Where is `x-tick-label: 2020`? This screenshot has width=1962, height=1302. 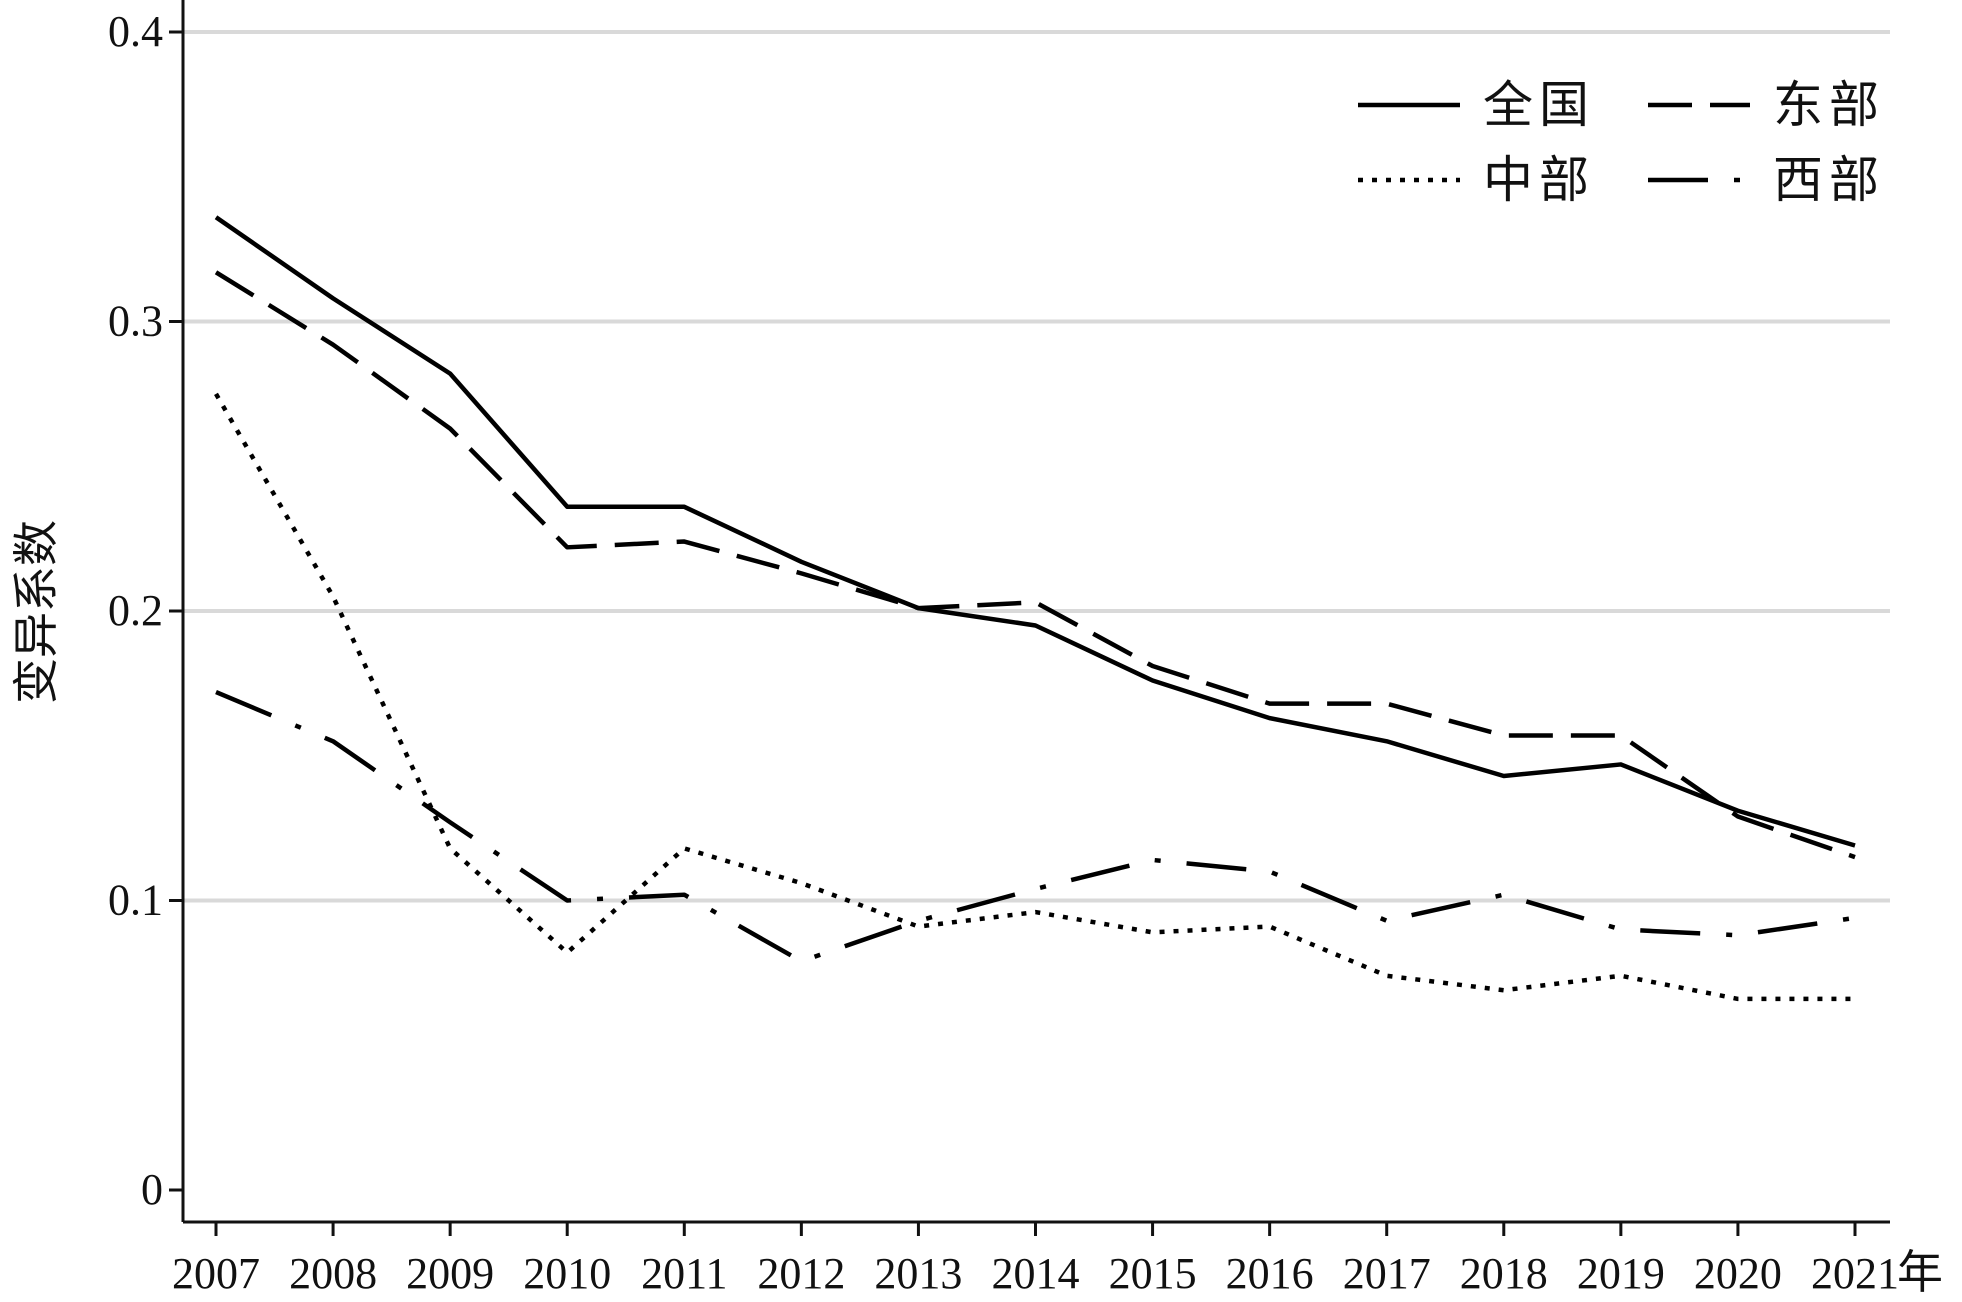 x-tick-label: 2020 is located at coordinates (1738, 1273).